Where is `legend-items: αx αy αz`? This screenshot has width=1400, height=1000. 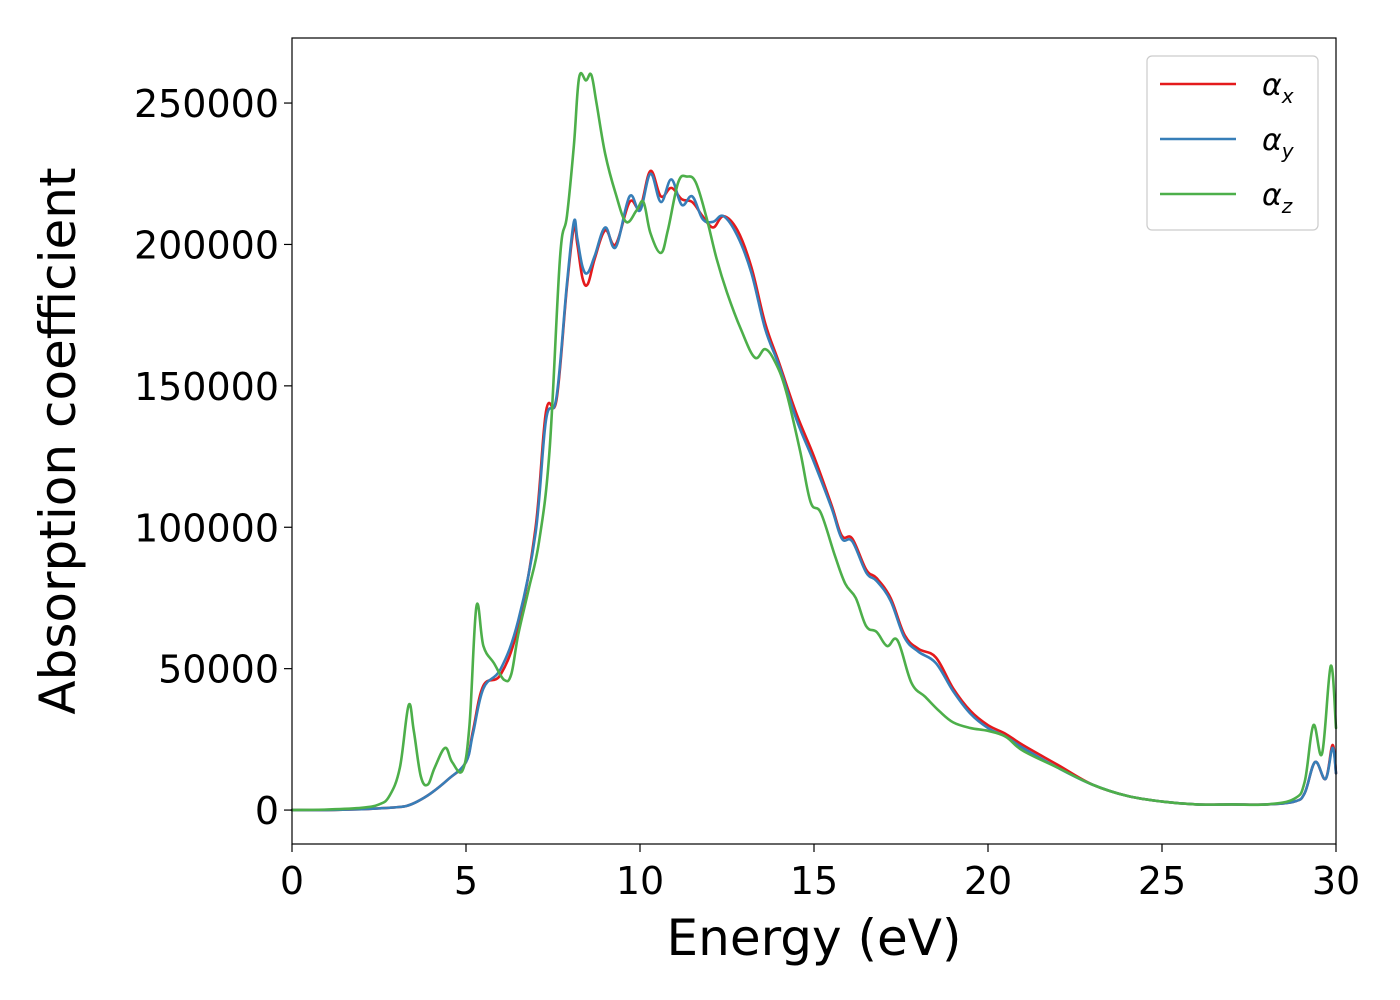 legend-items: αx αy αz is located at coordinates (1227, 143).